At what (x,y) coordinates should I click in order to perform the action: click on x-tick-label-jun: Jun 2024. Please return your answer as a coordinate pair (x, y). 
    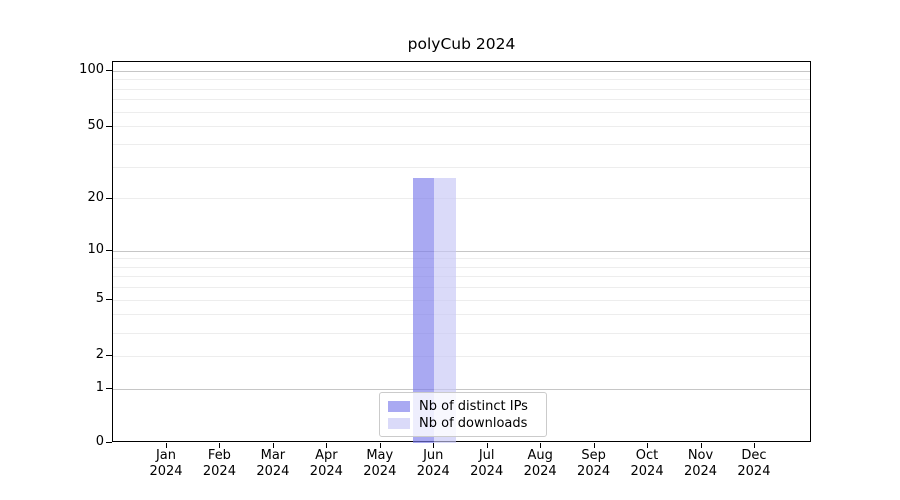
    Looking at the image, I should click on (433, 463).